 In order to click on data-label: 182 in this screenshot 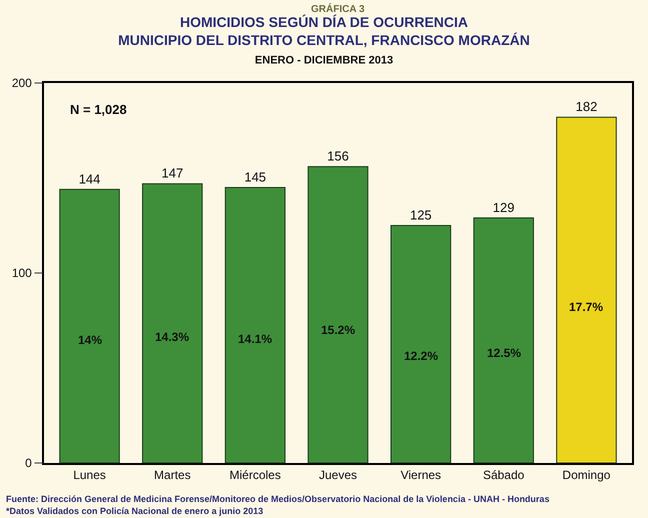, I will do `click(587, 106)`.